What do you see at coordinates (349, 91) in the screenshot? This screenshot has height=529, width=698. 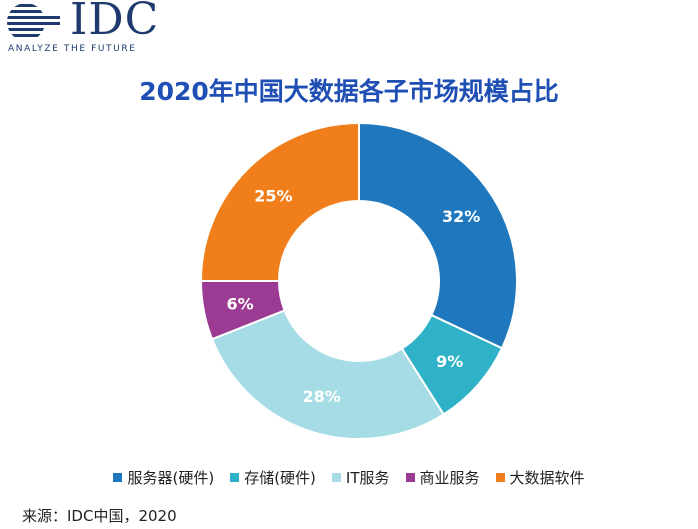 I see `chart-title: 2020年中国大数据各子市场规模占比` at bounding box center [349, 91].